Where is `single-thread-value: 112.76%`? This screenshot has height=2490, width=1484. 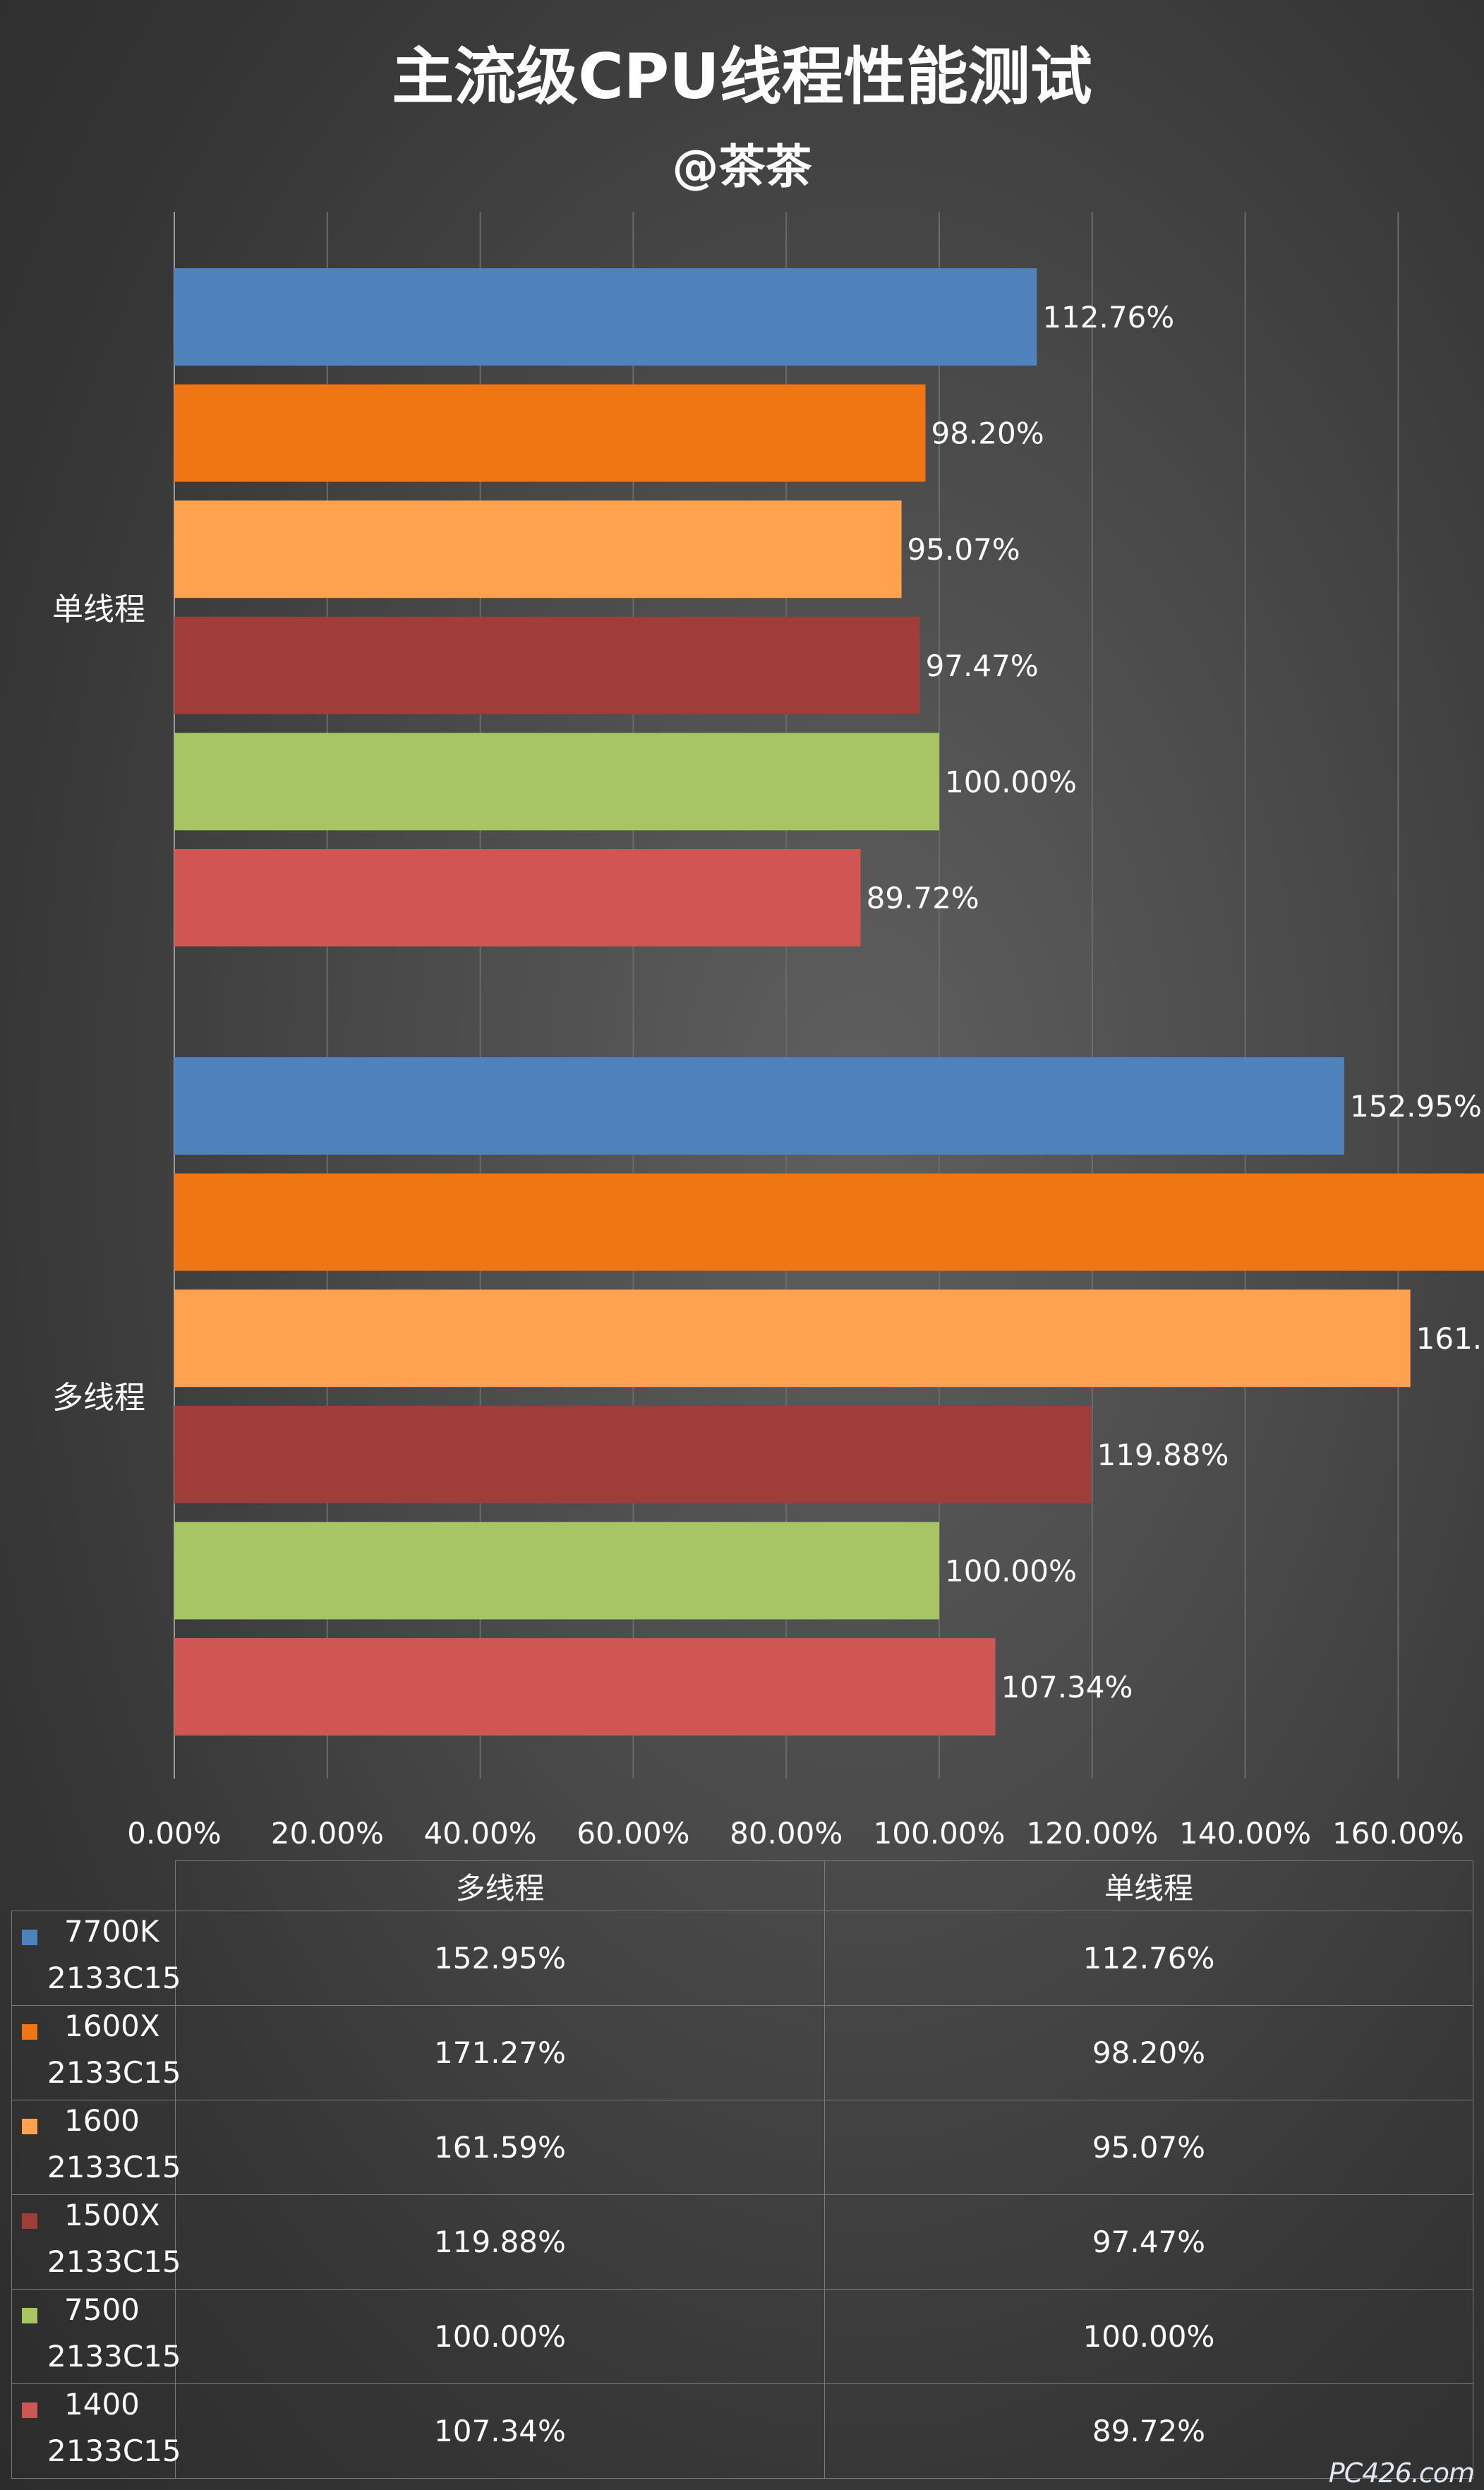 single-thread-value: 112.76% is located at coordinates (1148, 1958).